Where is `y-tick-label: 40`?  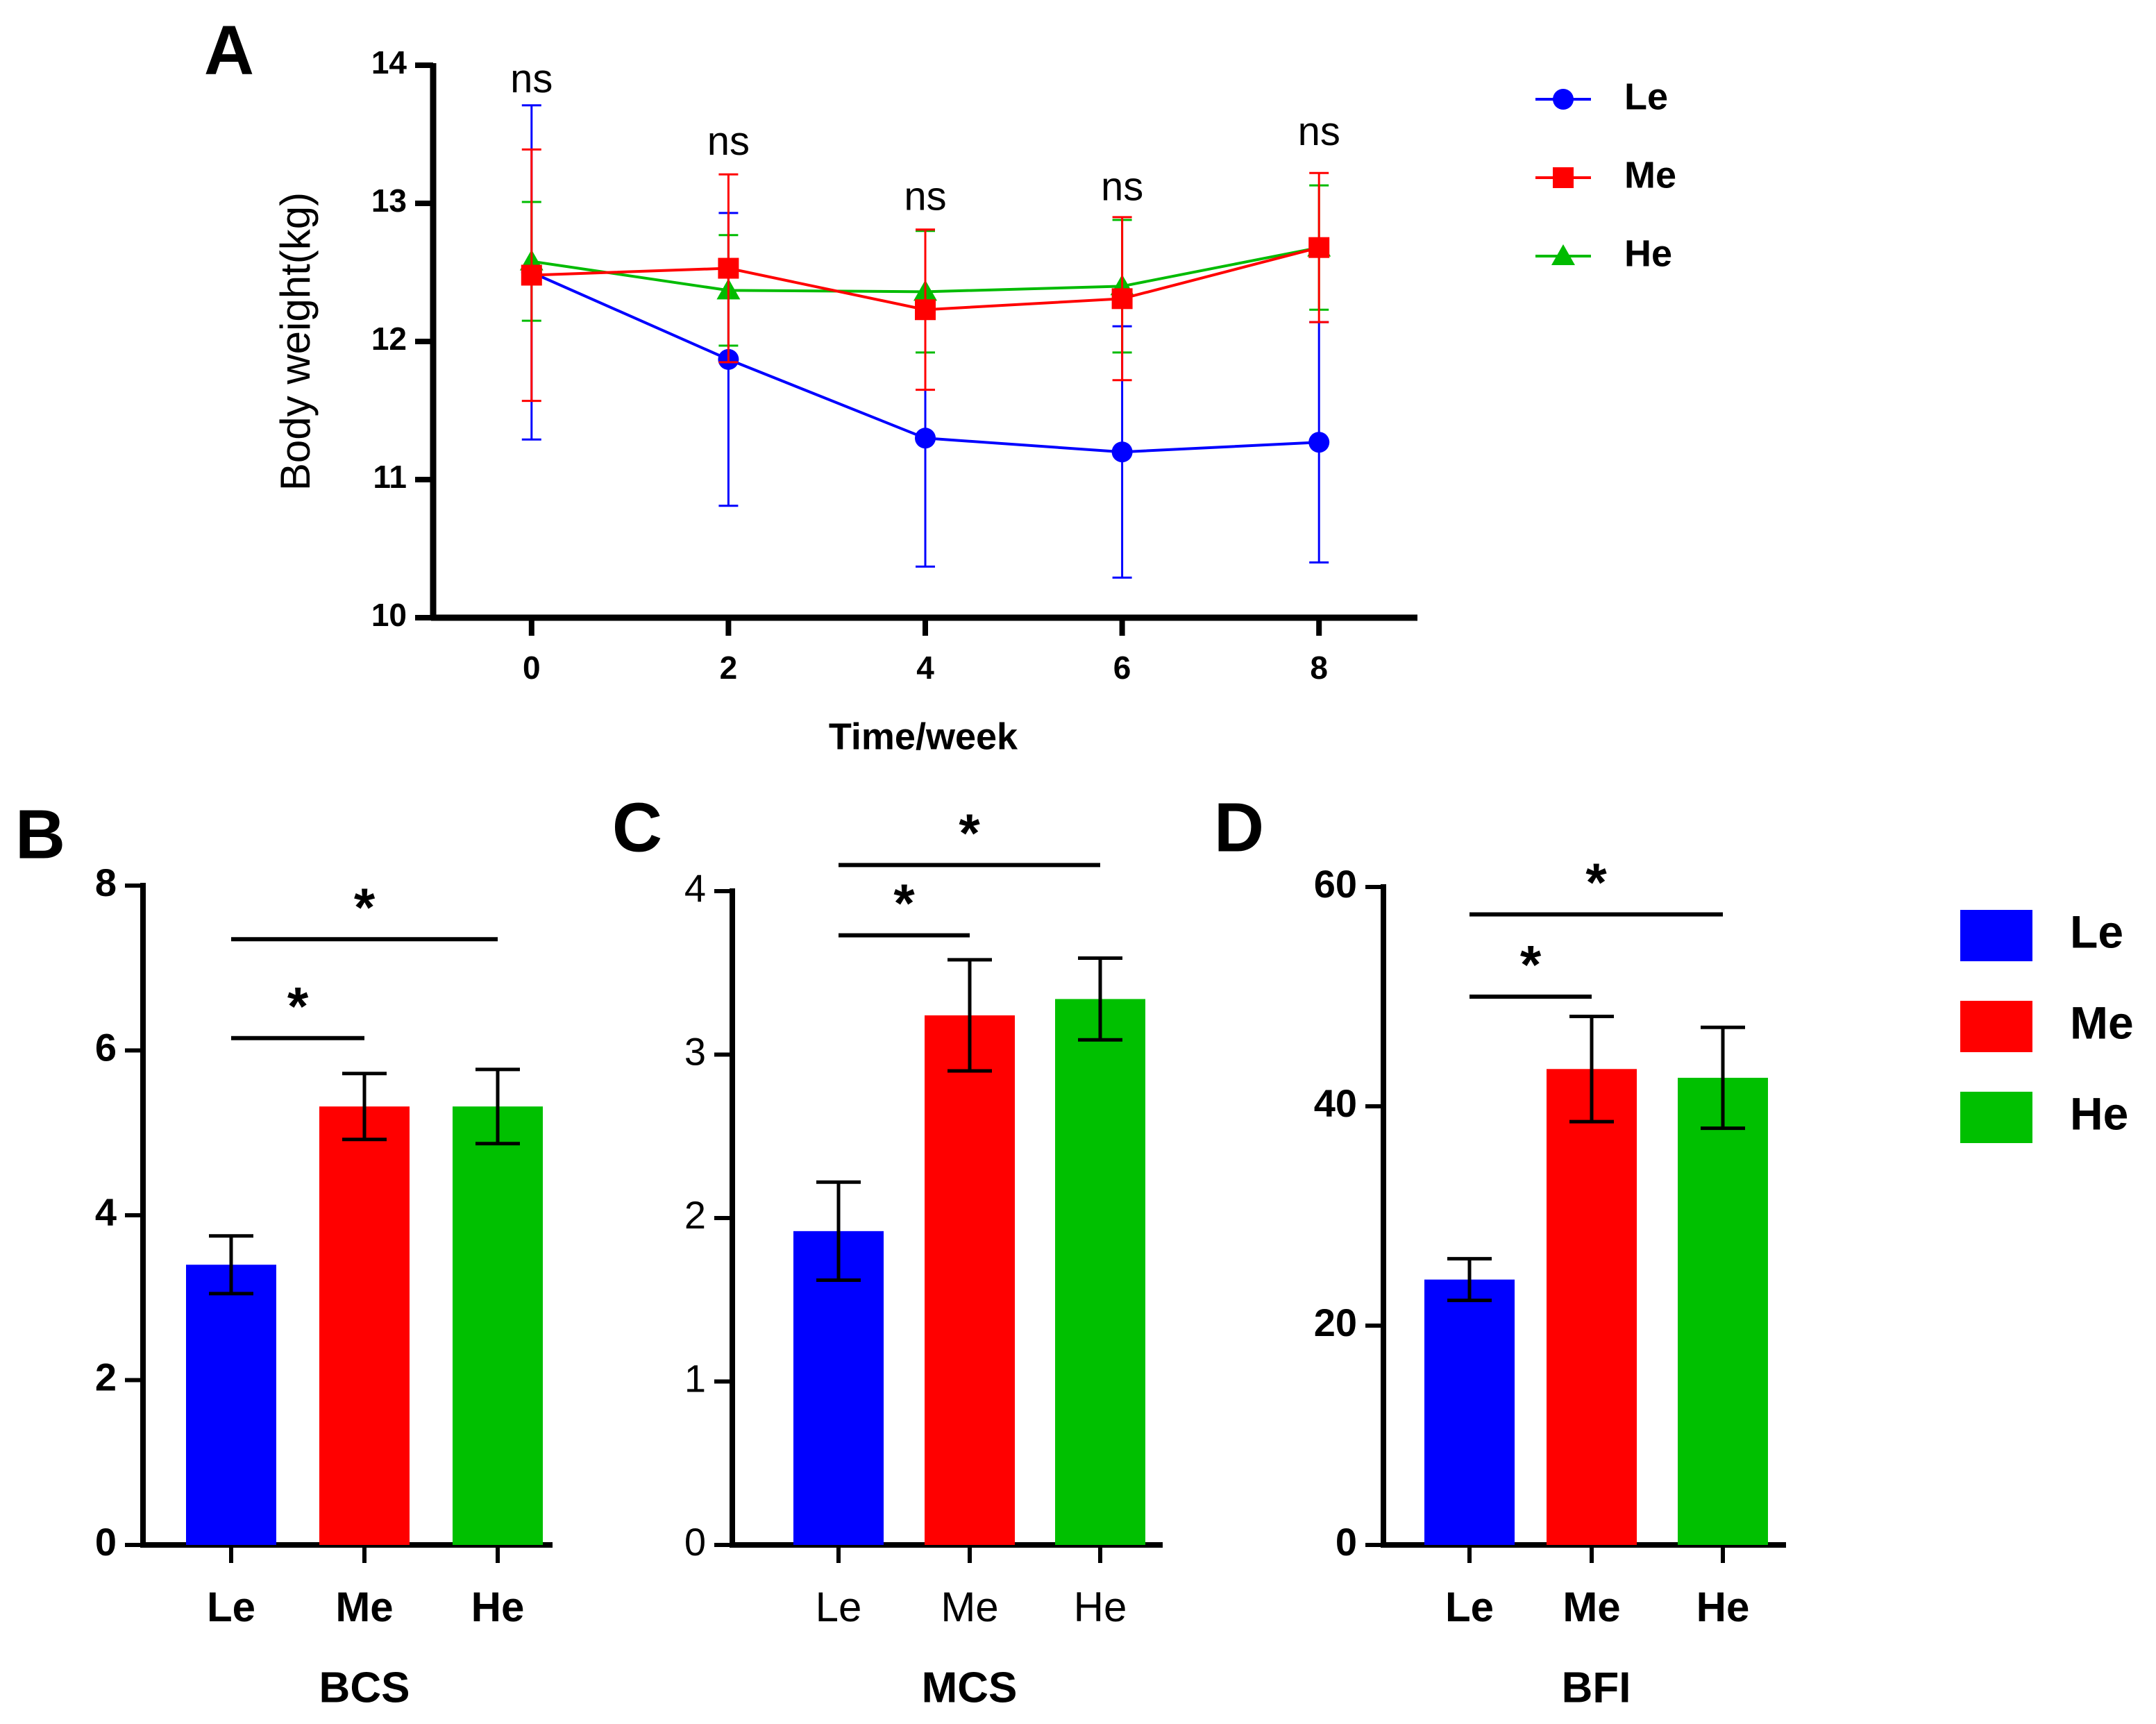 y-tick-label: 40 is located at coordinates (1336, 1103).